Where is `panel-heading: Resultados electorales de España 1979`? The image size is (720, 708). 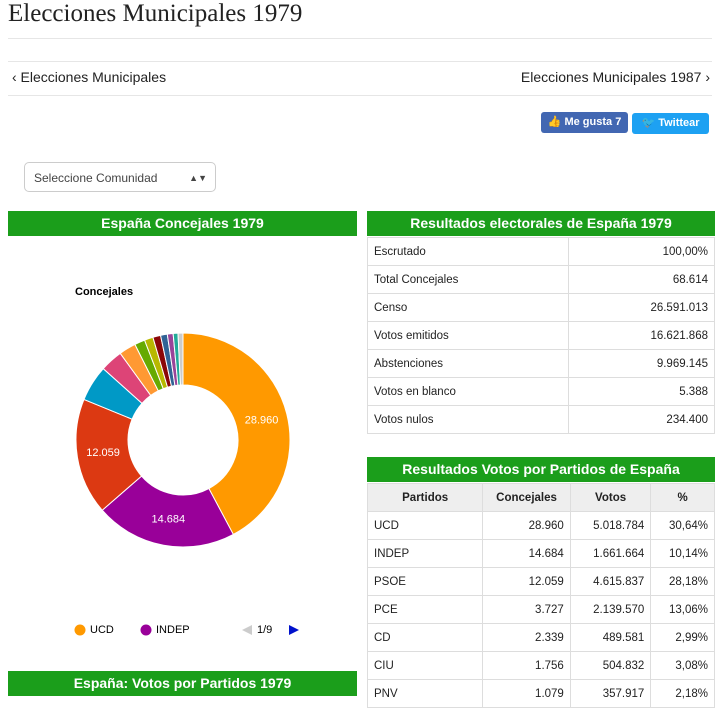 panel-heading: Resultados electorales de España 1979 is located at coordinates (541, 223).